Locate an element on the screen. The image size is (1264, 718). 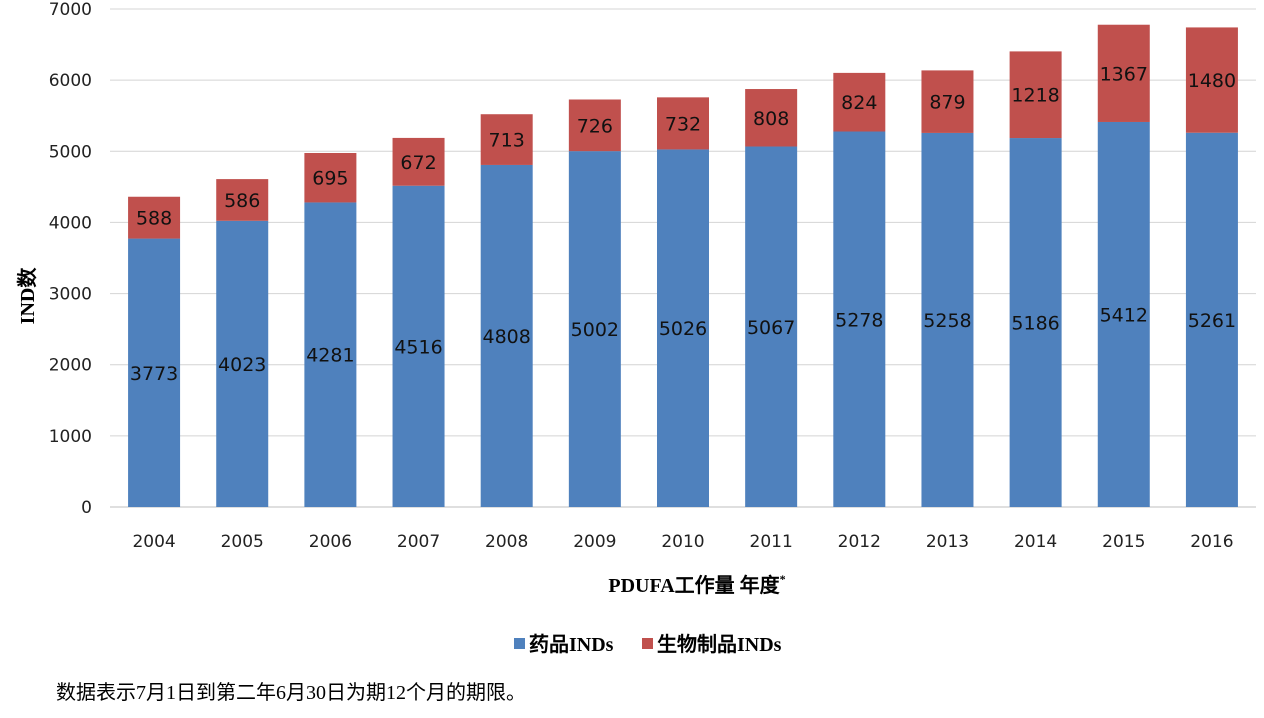
y-axis-ticks: 0 1000 2000 3000 4000 5000 6000 7000 is located at coordinates (70, 259).